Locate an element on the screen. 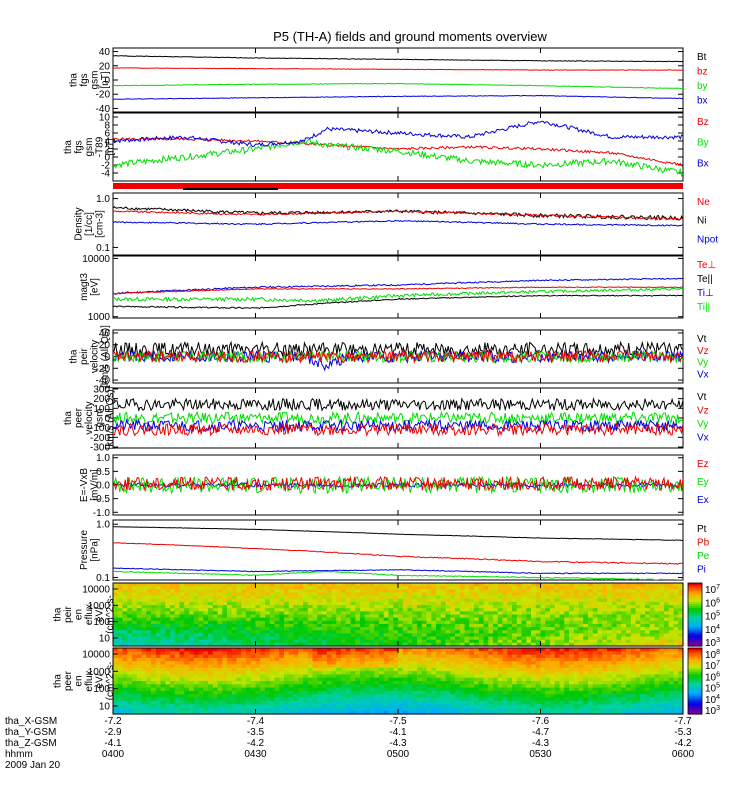  series-line-By is located at coordinates (398, 158).